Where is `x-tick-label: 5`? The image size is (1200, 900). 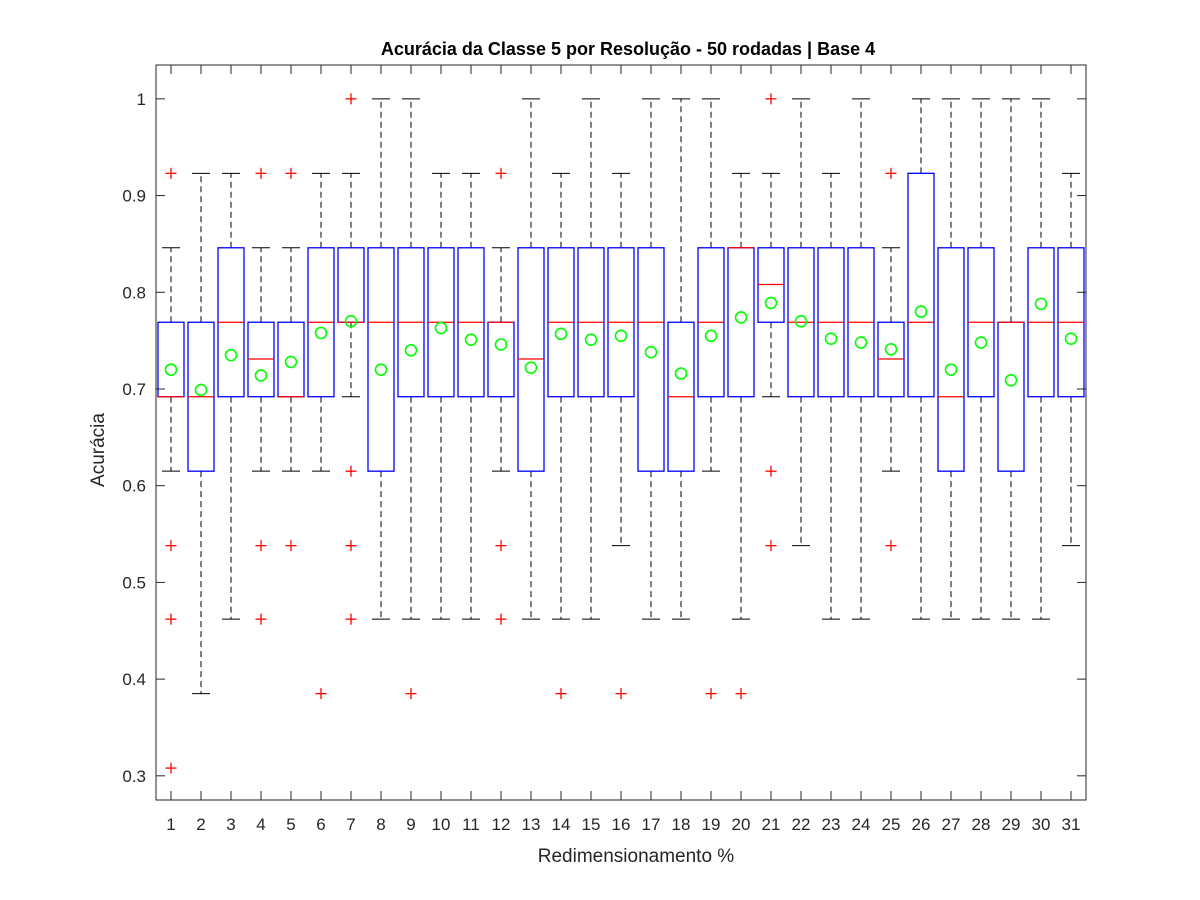
x-tick-label: 5 is located at coordinates (290, 824).